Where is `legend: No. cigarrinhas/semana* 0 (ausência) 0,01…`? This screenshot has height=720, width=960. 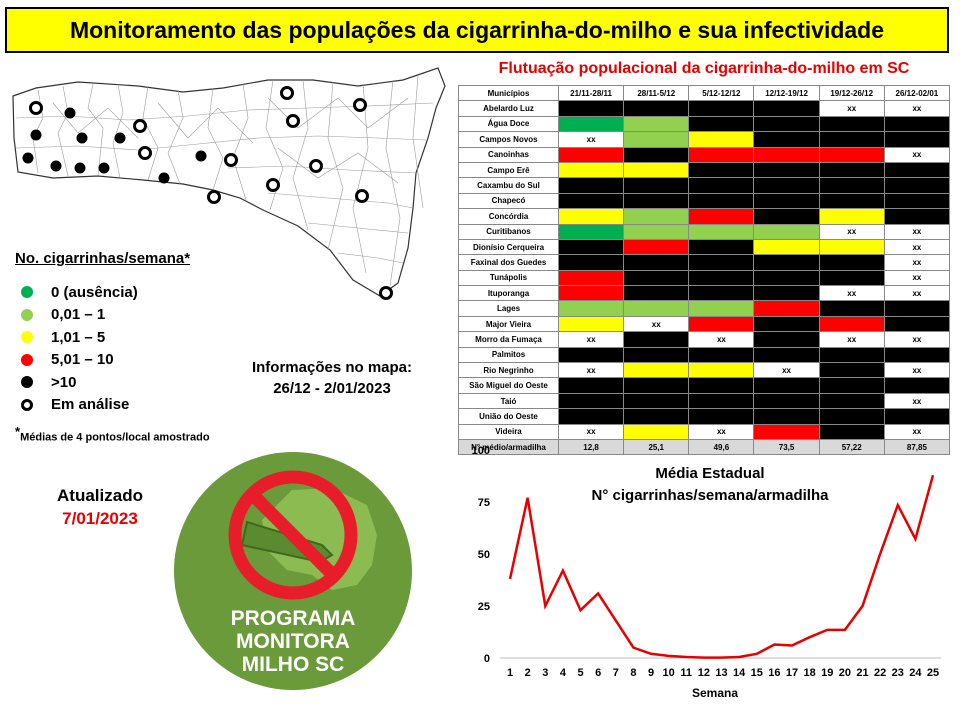 legend: No. cigarrinhas/semana* 0 (ausência) 0,01… is located at coordinates (130, 347).